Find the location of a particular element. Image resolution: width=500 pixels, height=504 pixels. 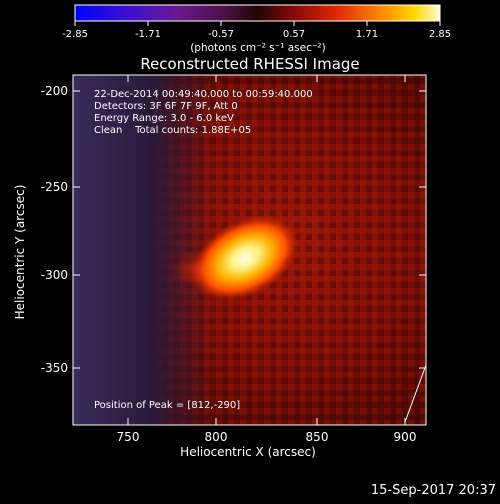

x-tick-label: 750 is located at coordinates (128, 437).